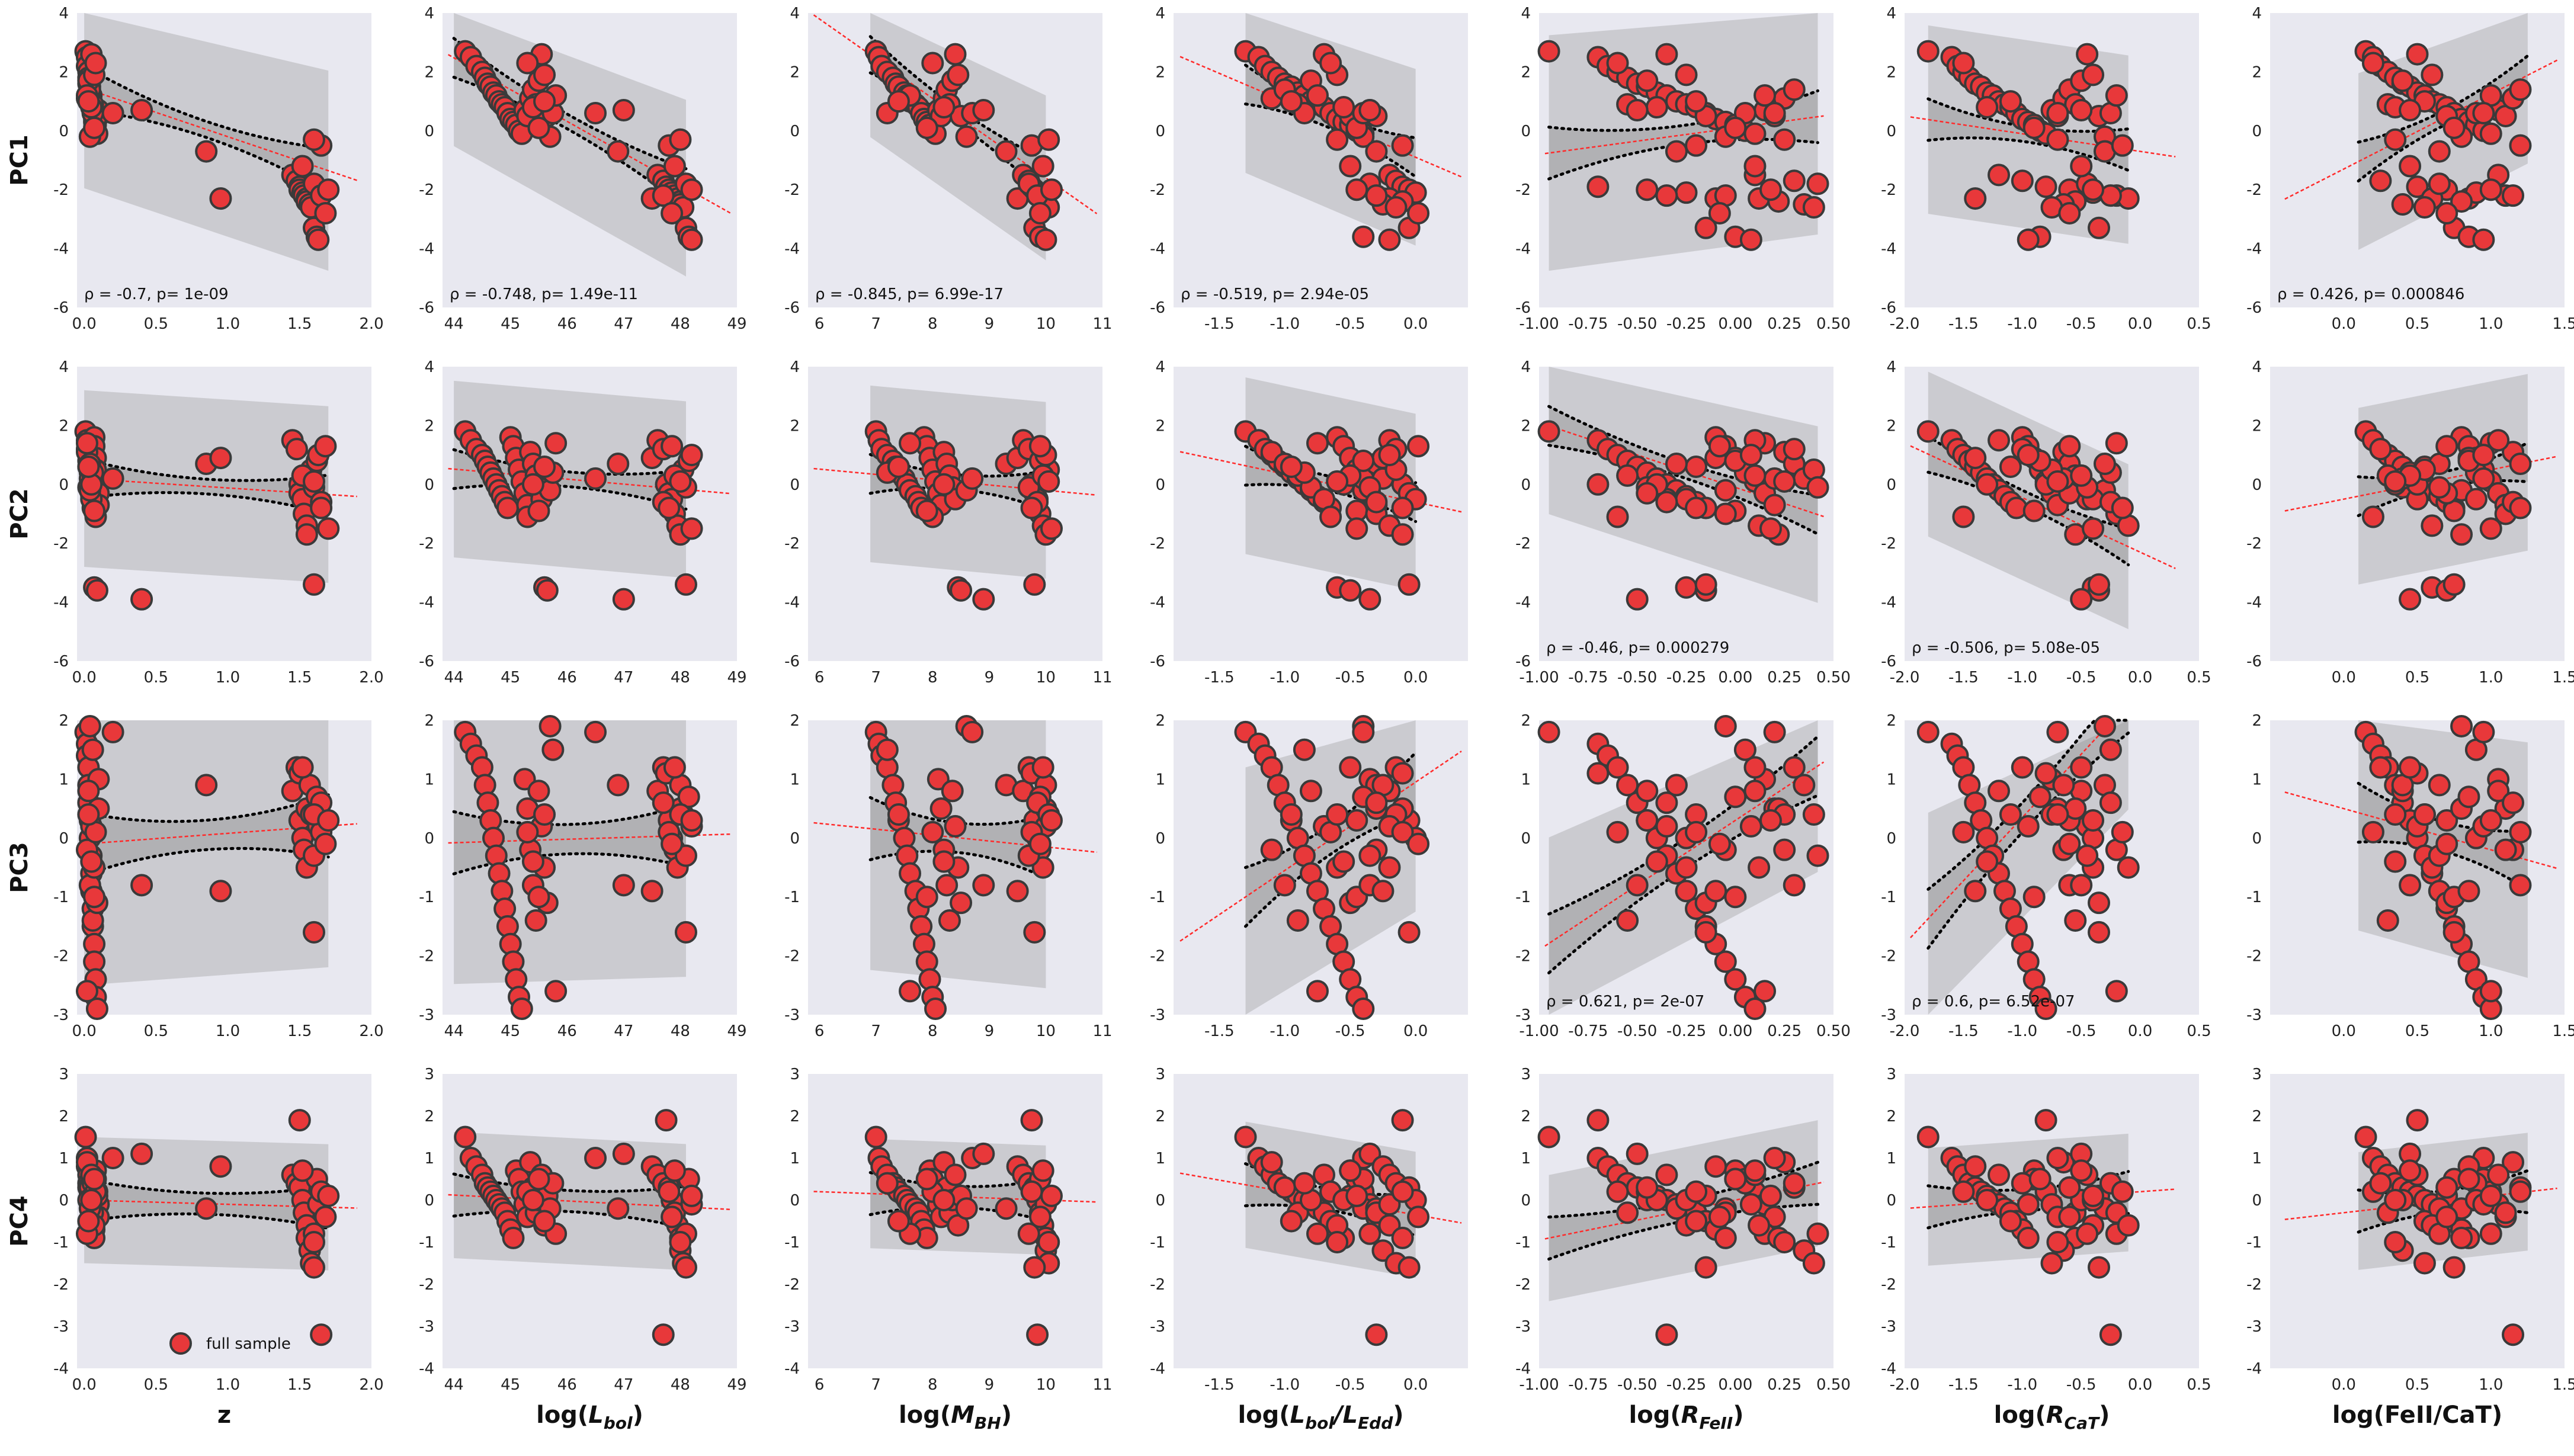 The image size is (2574, 1456). Describe the element at coordinates (2022, 1031) in the screenshot. I see `xtick-label-2-5-2: -1.0` at that location.